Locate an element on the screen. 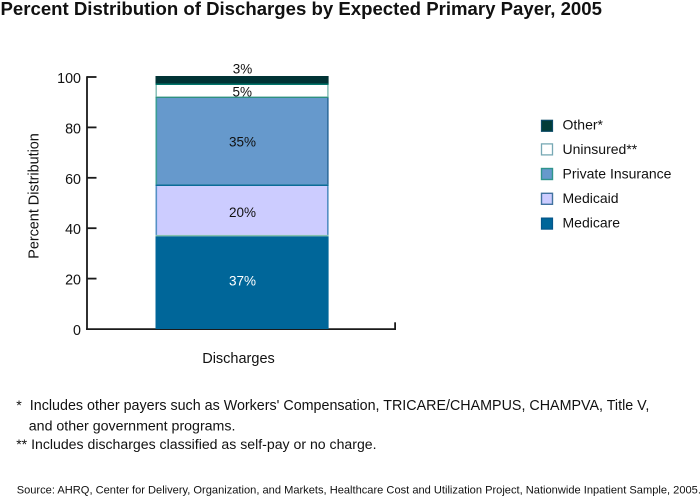 The height and width of the screenshot is (498, 700). svg-text: Other* is located at coordinates (583, 125).